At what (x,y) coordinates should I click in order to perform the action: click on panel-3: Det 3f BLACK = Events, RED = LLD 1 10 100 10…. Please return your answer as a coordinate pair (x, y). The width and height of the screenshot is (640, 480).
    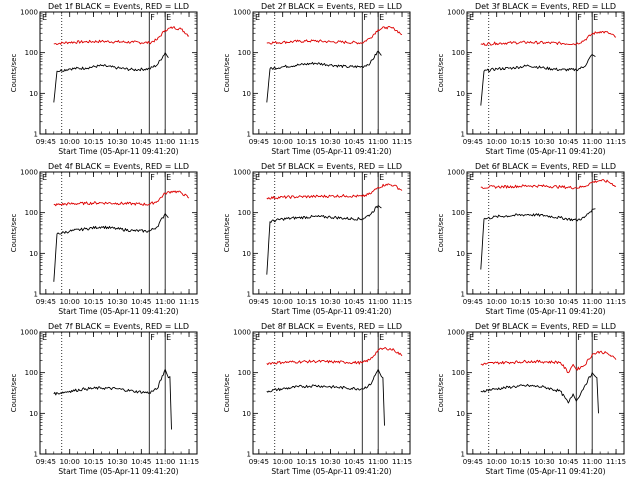
    Looking at the image, I should click on (531, 79).